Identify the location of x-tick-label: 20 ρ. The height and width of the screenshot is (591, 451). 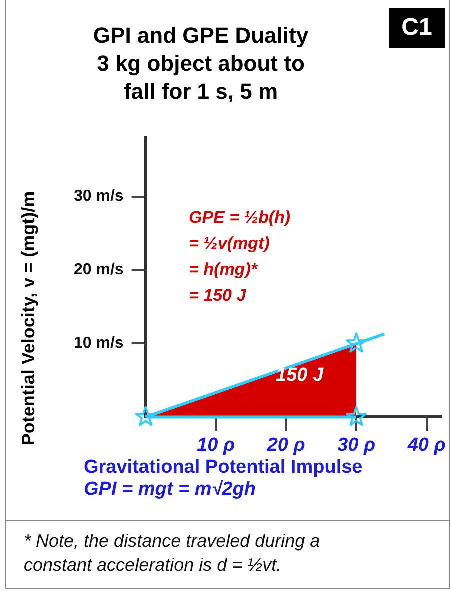
(286, 445).